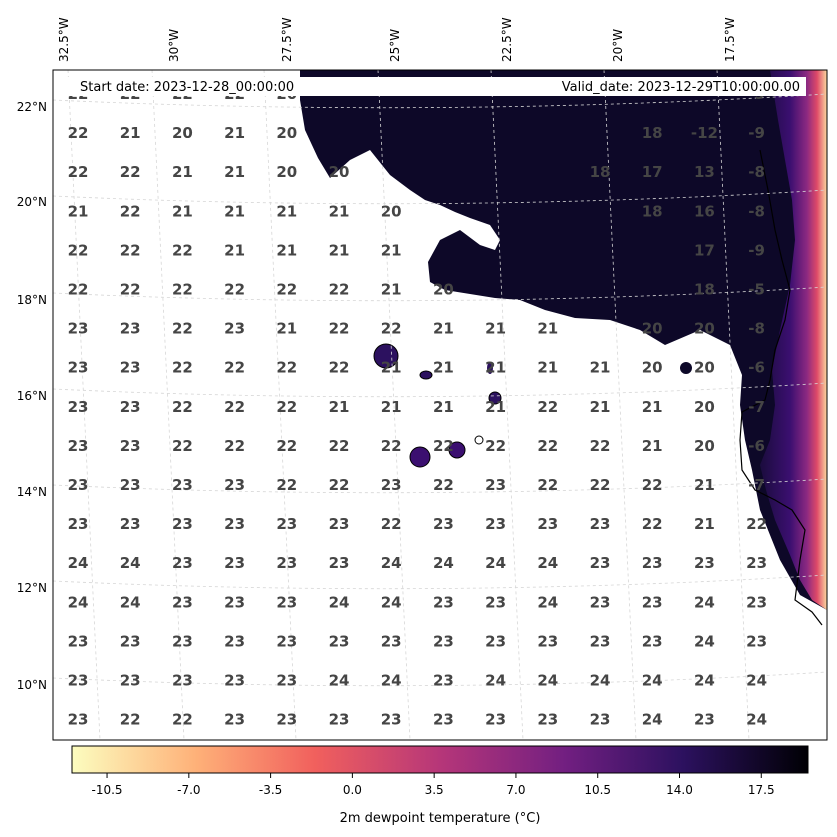 Image resolution: width=837 pixels, height=837 pixels. Describe the element at coordinates (440, 818) in the screenshot. I see `colorbar-label: 2m dewpoint temperature (°C)` at that location.